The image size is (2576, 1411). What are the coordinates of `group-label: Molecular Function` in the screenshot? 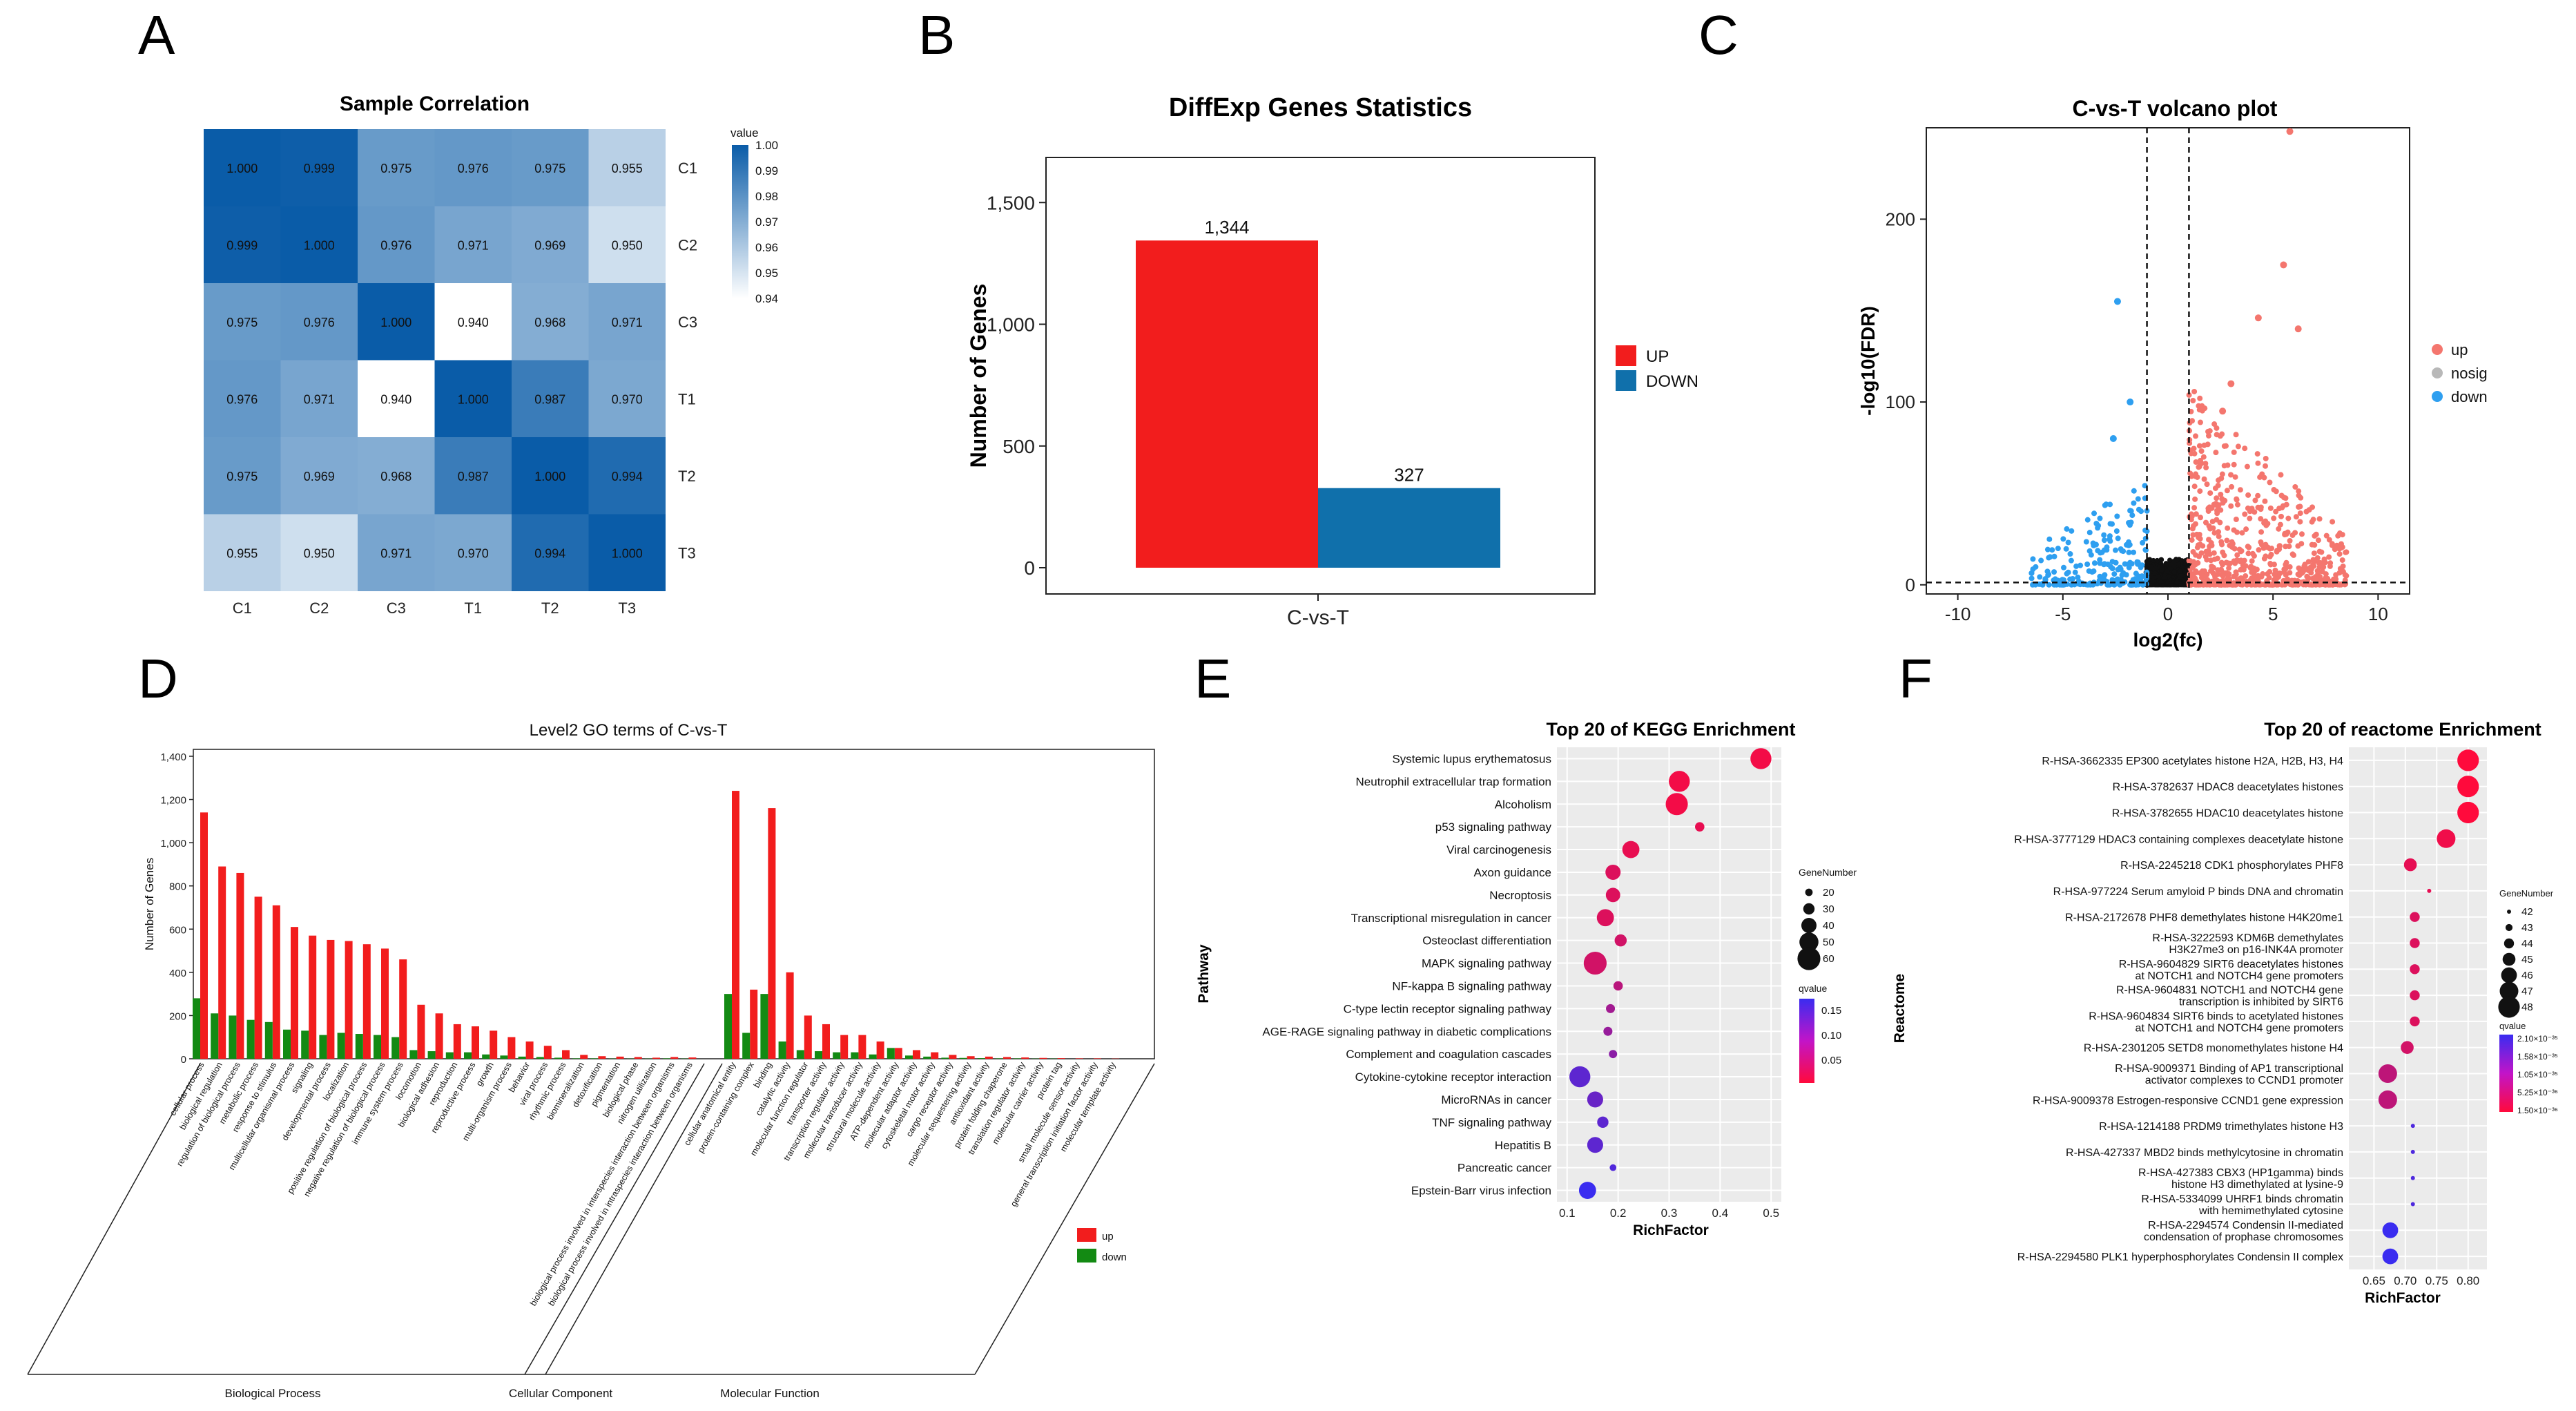 It's located at (770, 1393).